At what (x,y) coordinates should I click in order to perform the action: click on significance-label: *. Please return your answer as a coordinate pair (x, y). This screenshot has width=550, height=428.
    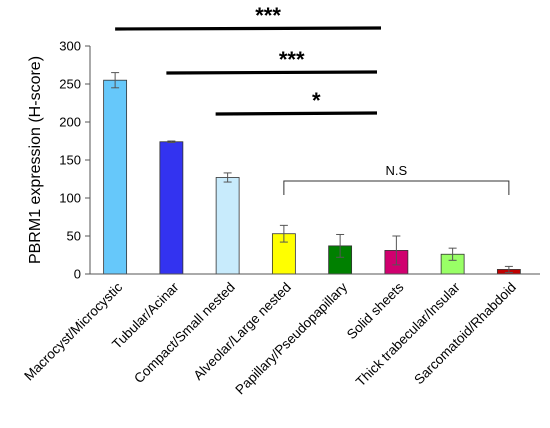
    Looking at the image, I should click on (316, 100).